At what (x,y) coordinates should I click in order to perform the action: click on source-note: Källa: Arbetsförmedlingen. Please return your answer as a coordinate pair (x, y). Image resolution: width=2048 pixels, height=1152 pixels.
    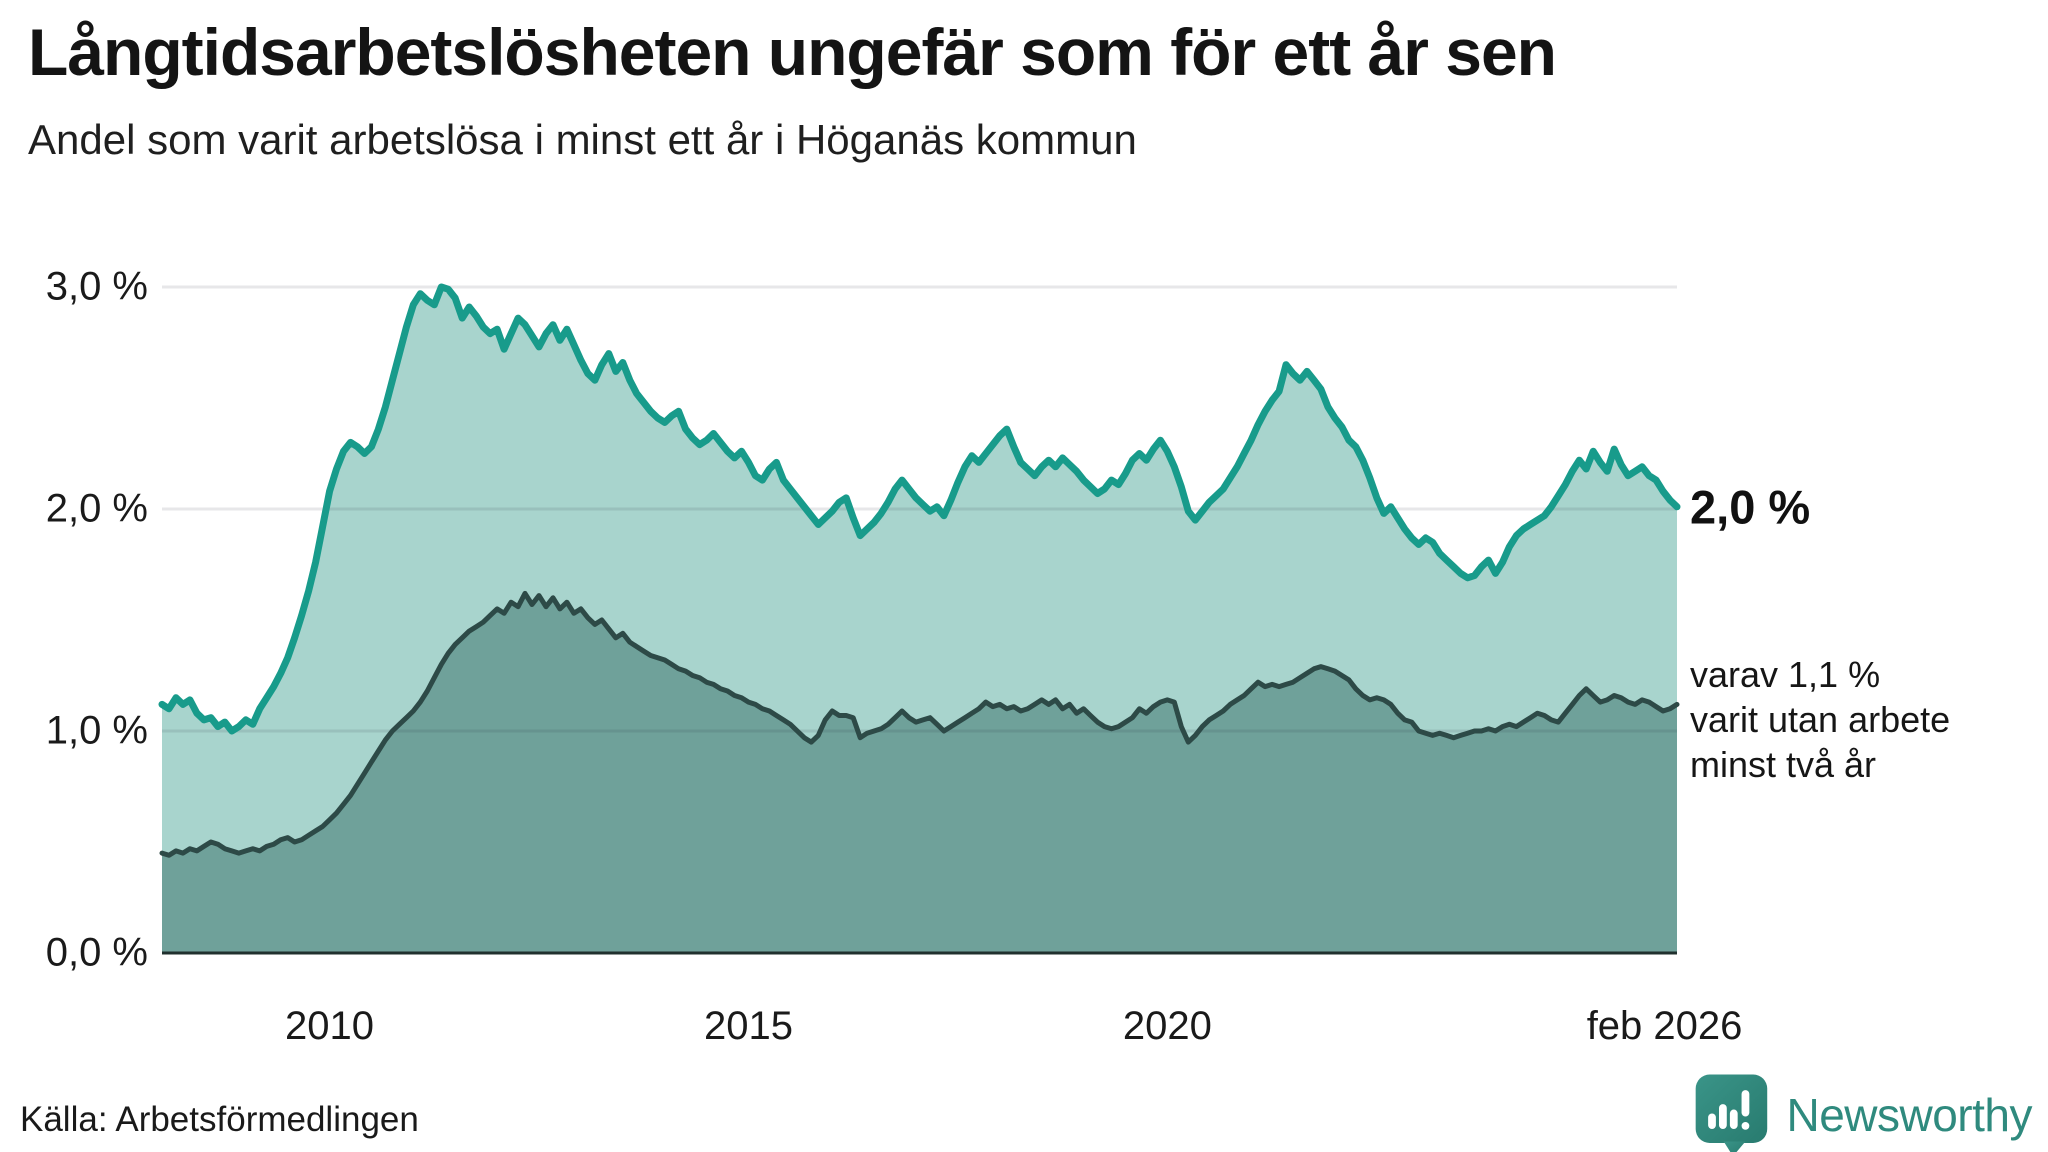
    Looking at the image, I should click on (219, 1119).